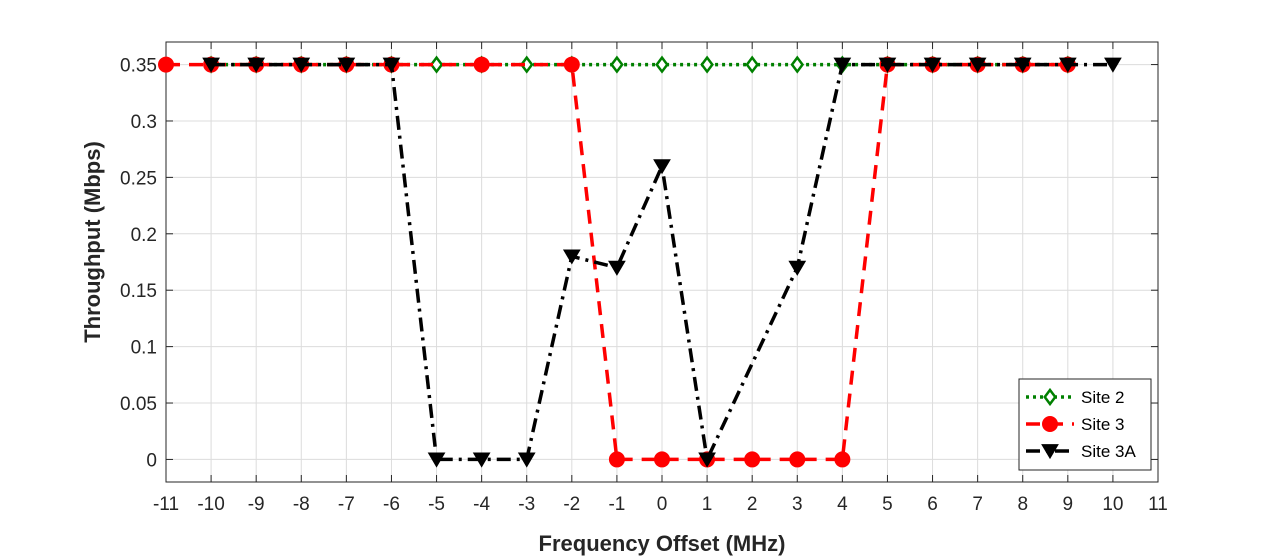 The width and height of the screenshot is (1280, 556). I want to click on x-tick-label: 11, so click(1158, 504).